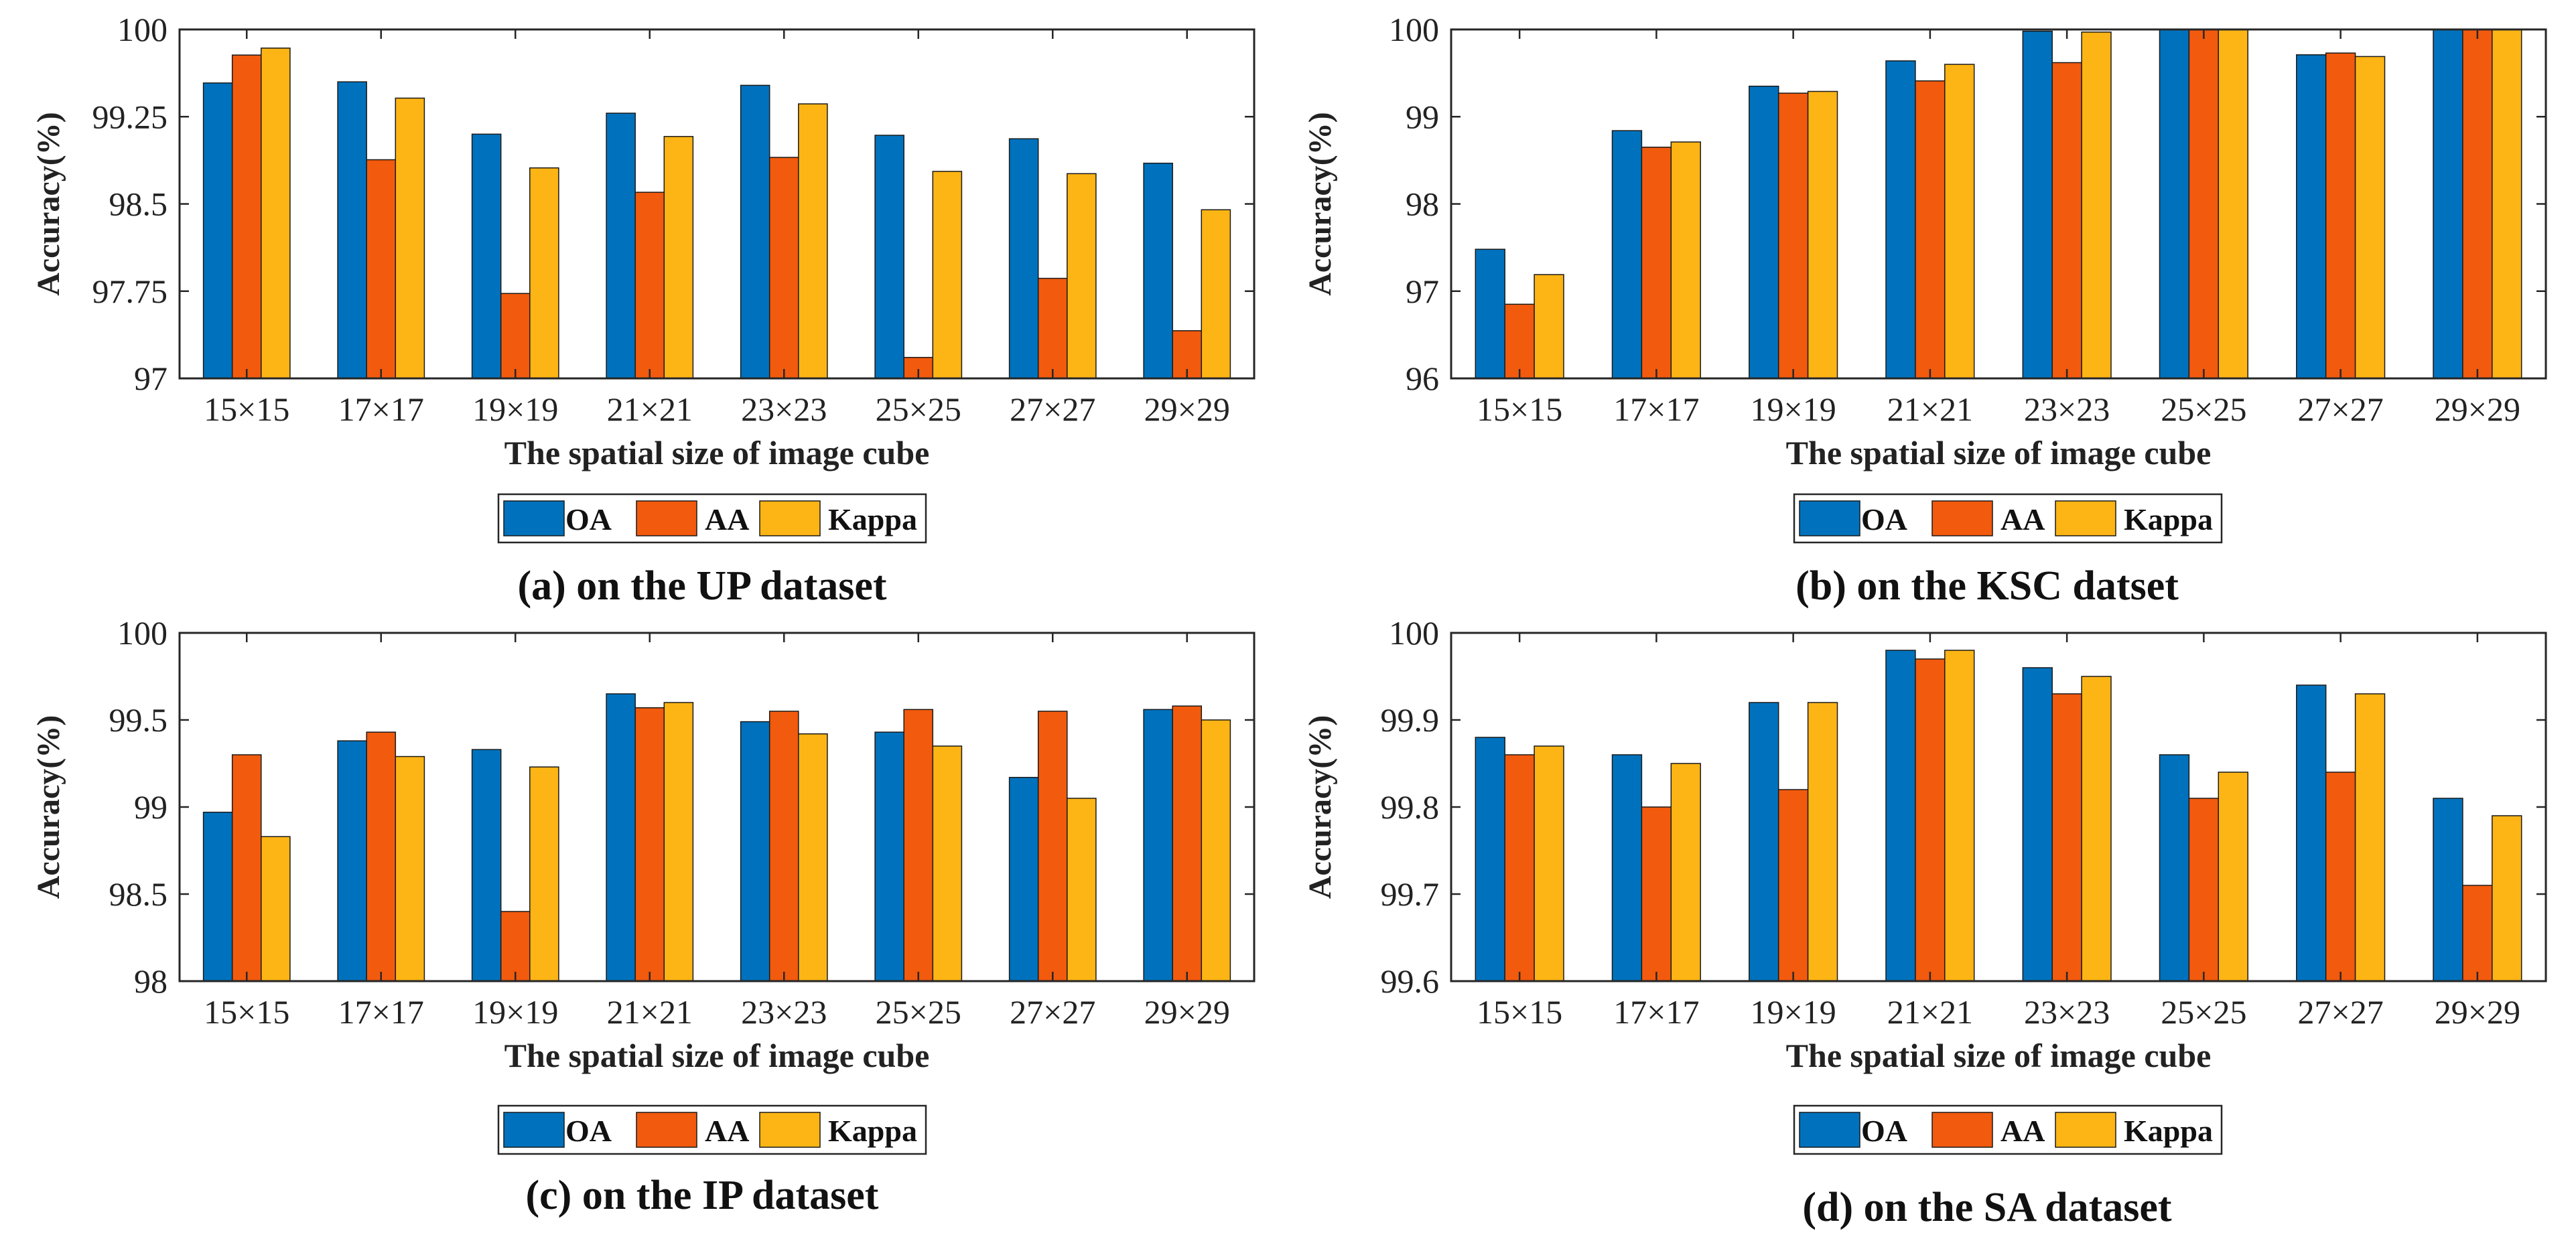 The image size is (2576, 1243). What do you see at coordinates (650, 409) in the screenshot?
I see `x-tick-label: 21×21` at bounding box center [650, 409].